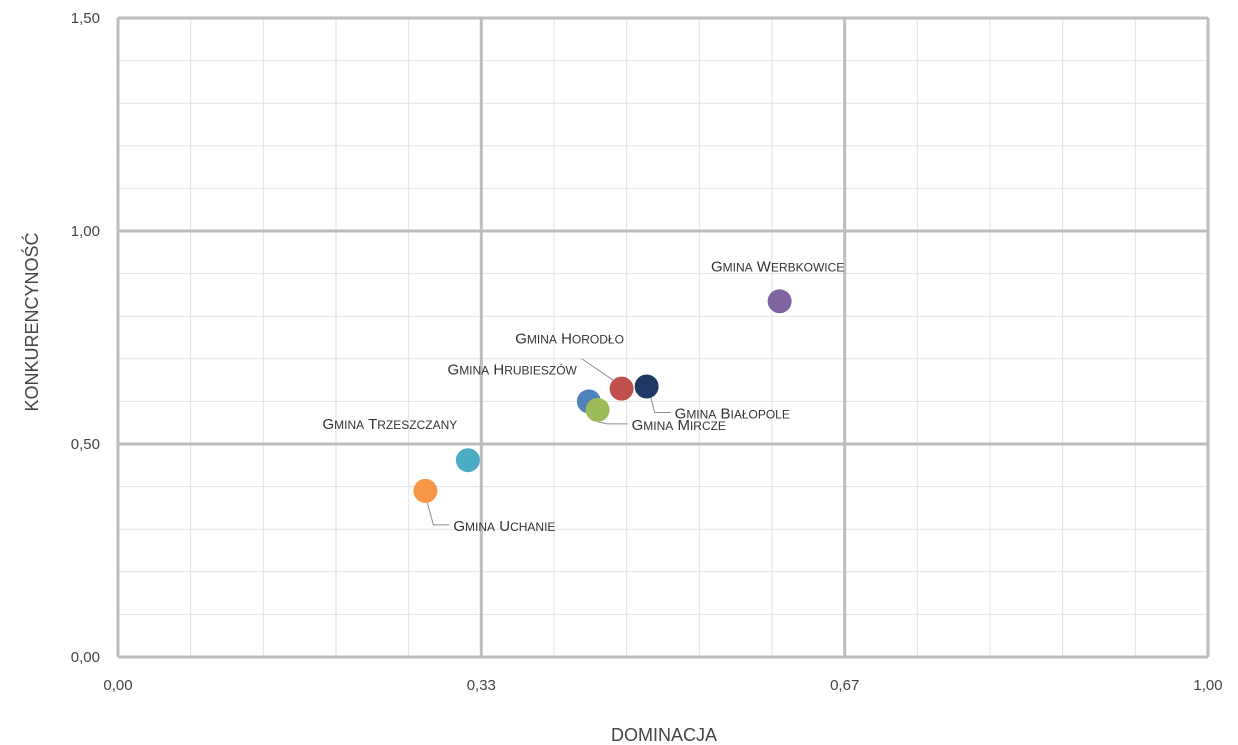 The width and height of the screenshot is (1238, 745). I want to click on y-tick-label: 0,50, so click(85, 444).